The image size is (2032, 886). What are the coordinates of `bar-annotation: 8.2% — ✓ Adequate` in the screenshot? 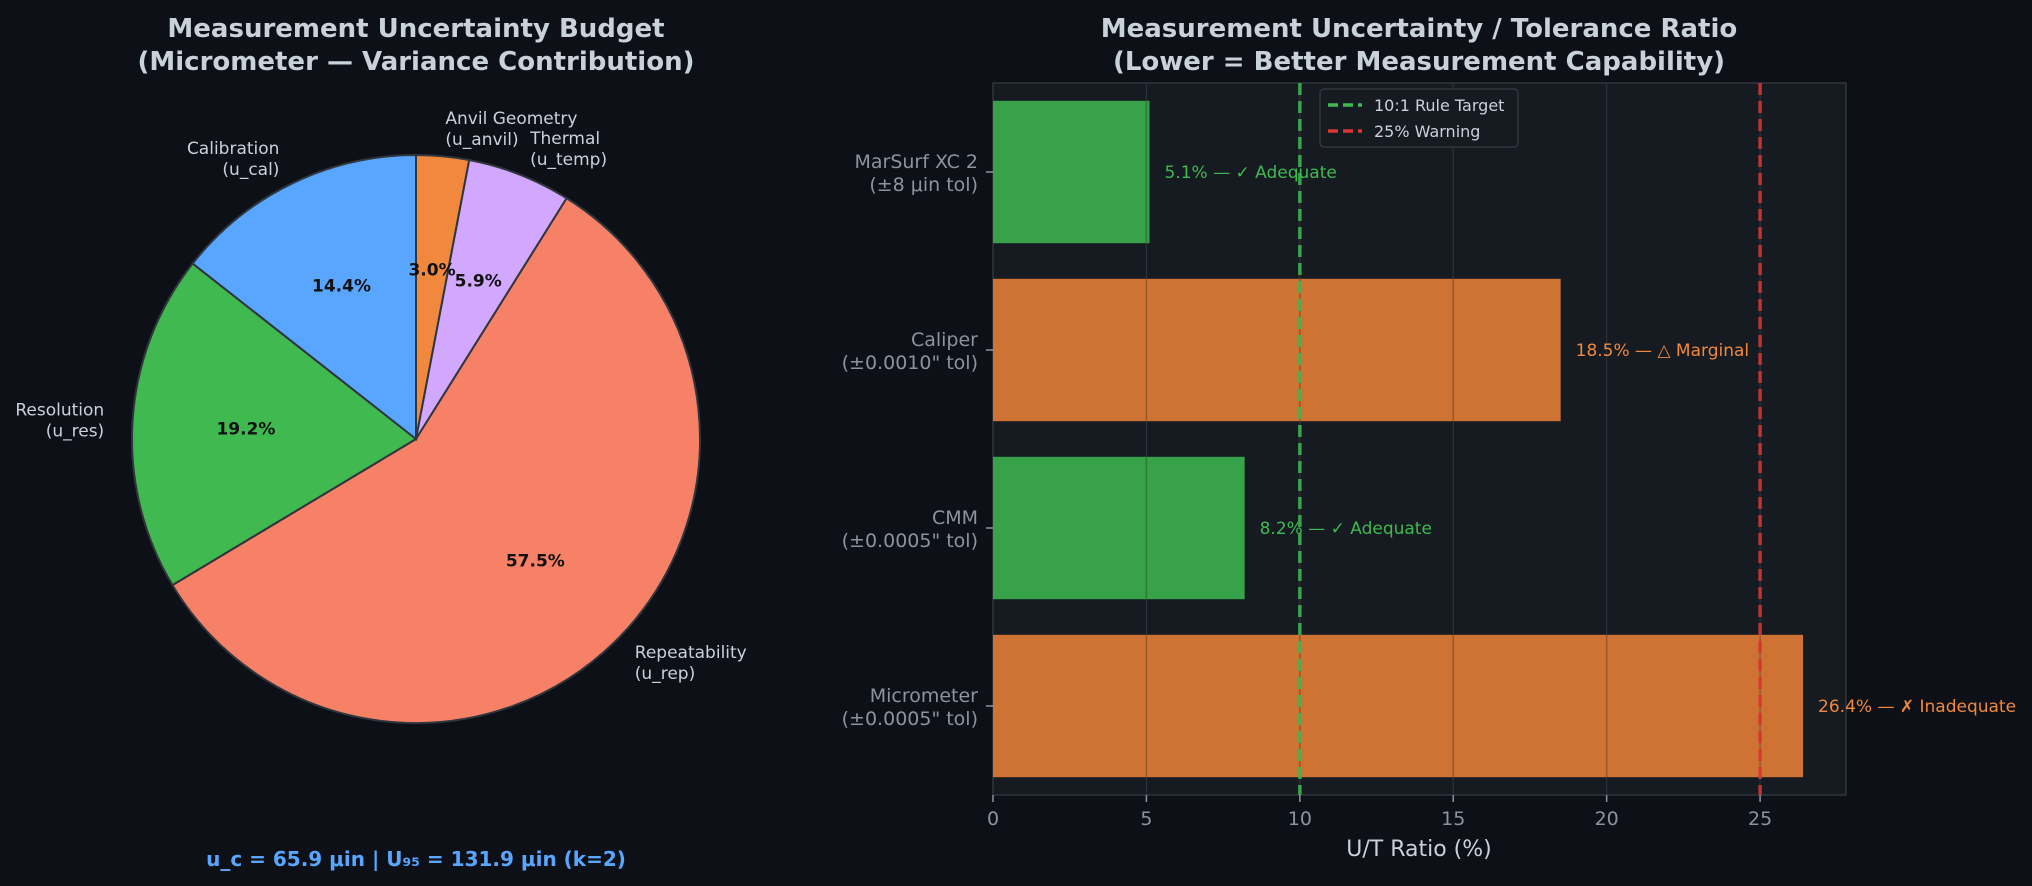 It's located at (1346, 529).